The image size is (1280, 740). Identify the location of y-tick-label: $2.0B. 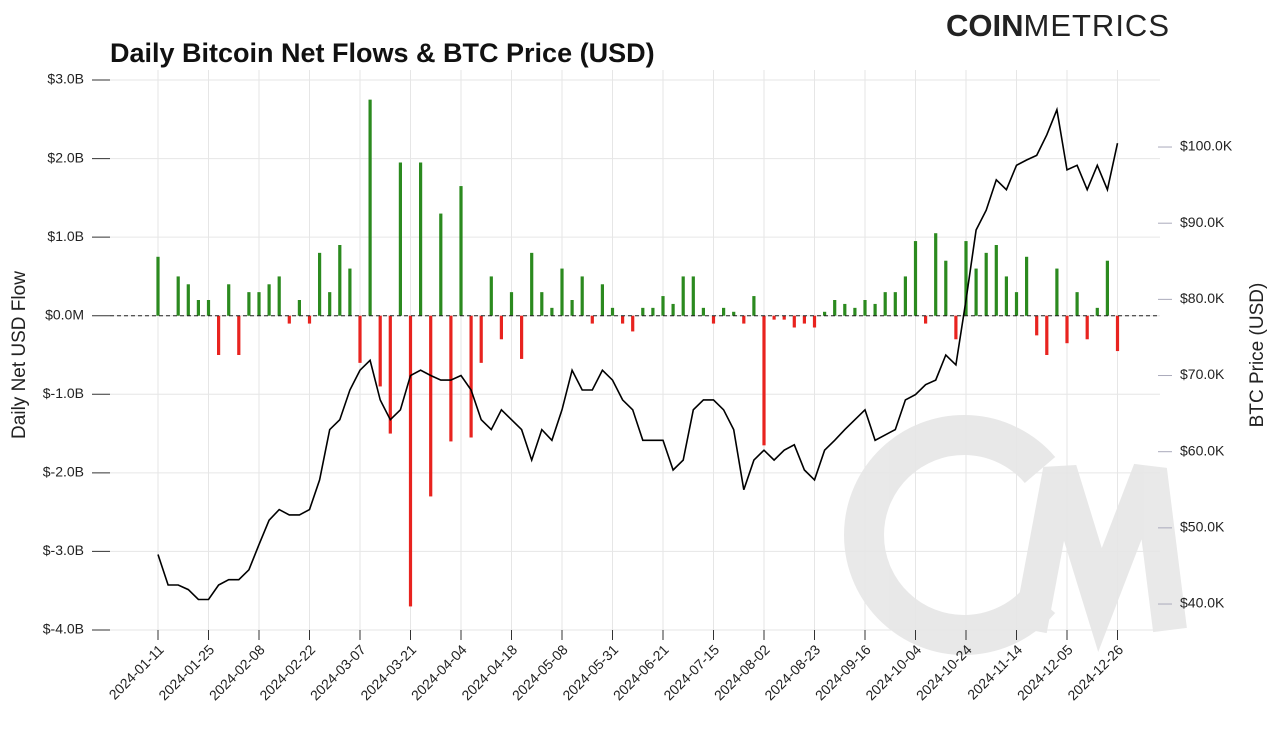
(65, 157).